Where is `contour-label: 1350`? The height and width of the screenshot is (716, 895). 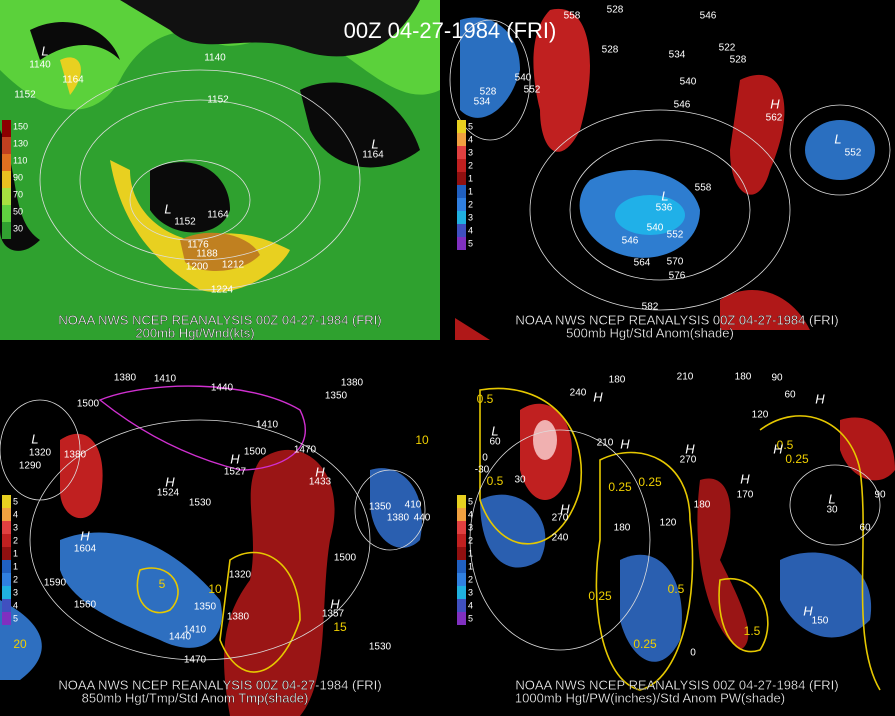 contour-label: 1350 is located at coordinates (336, 396).